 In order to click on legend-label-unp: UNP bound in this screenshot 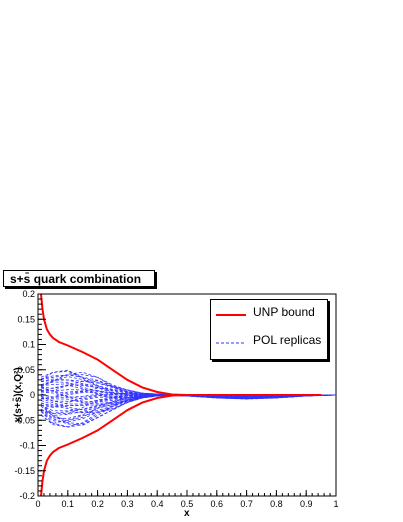, I will do `click(284, 312)`.